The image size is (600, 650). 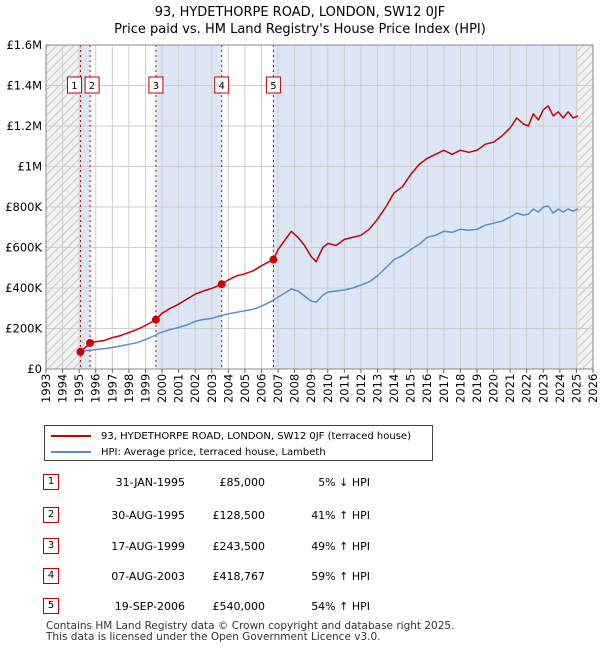 What do you see at coordinates (239, 606) in the screenshot?
I see `row-price: £540,000` at bounding box center [239, 606].